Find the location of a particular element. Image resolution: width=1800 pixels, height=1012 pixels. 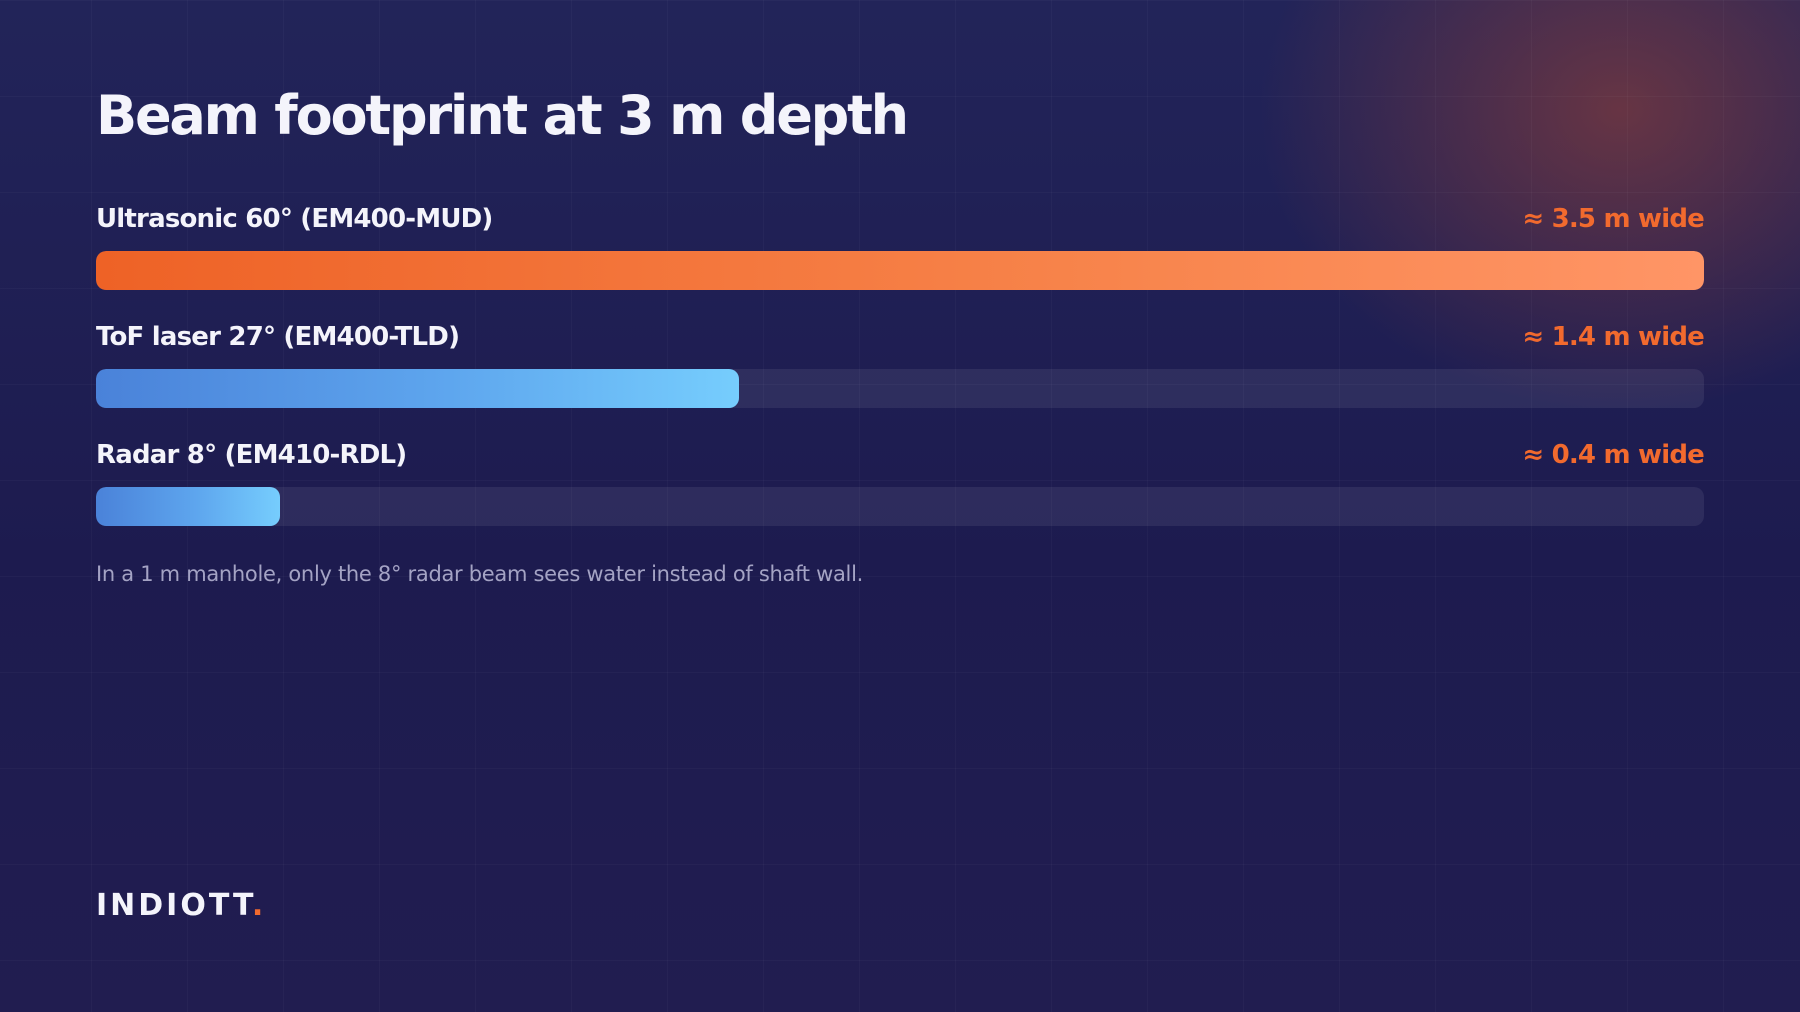

bar-row-tof-laser: ToF laser 27° (EM400-TLD) ≈ 1.4 m wide is located at coordinates (900, 375).